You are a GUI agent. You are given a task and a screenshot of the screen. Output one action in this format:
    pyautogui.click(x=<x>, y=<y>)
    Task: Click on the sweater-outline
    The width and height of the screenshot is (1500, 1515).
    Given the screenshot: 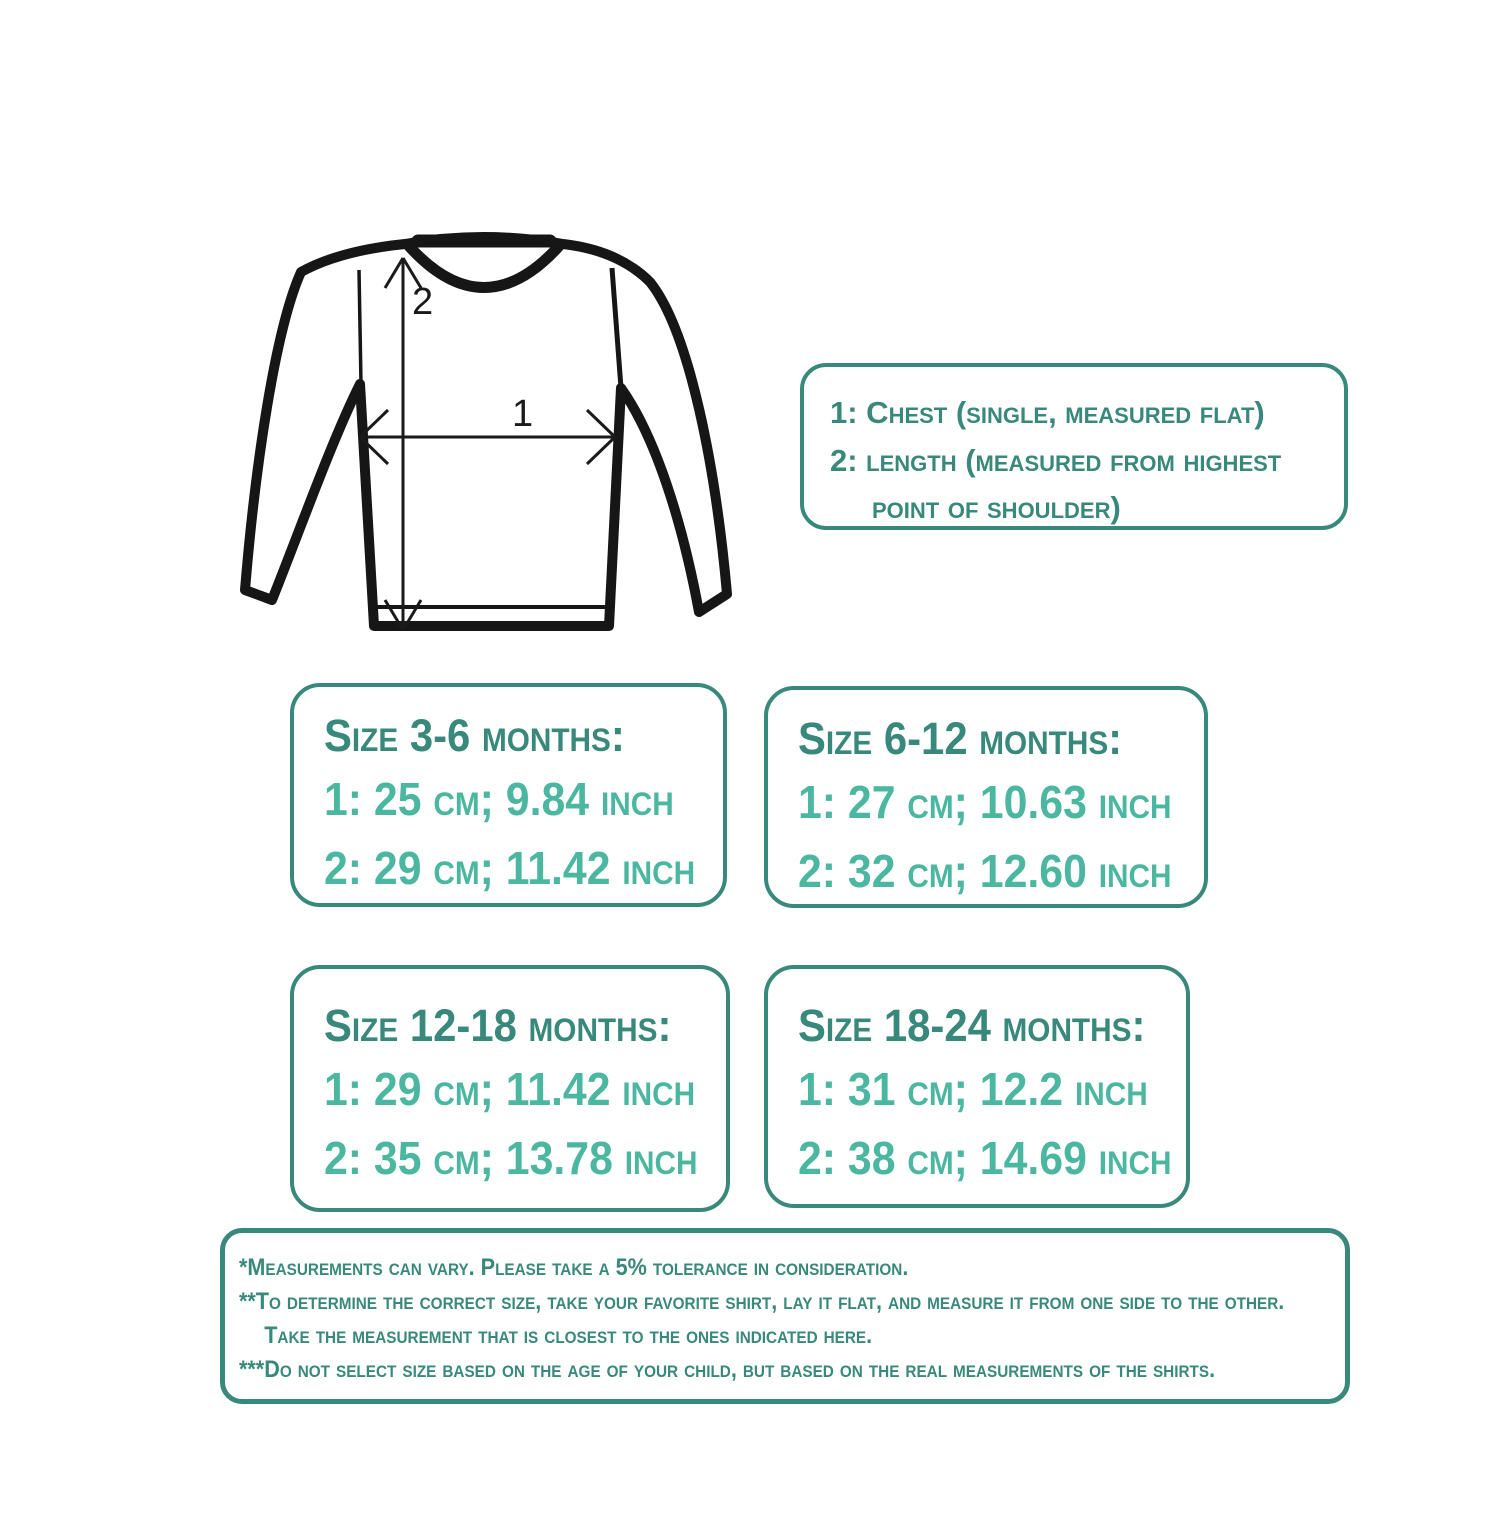 What is the action you would take?
    pyautogui.click(x=486, y=431)
    